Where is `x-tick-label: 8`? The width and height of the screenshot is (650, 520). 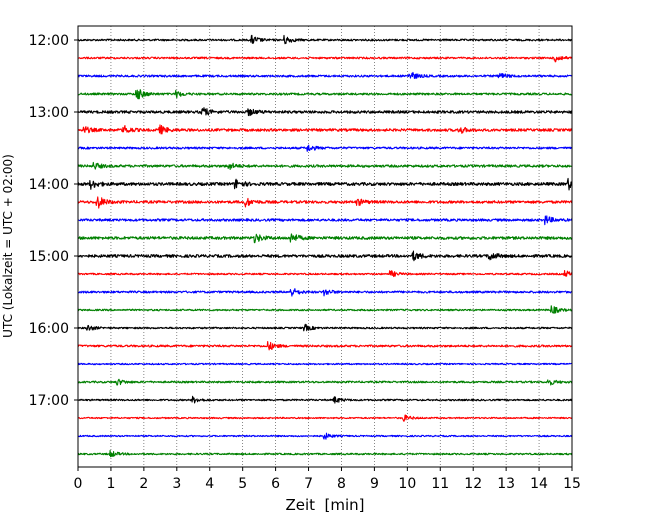
x-tick-label: 8 is located at coordinates (341, 484).